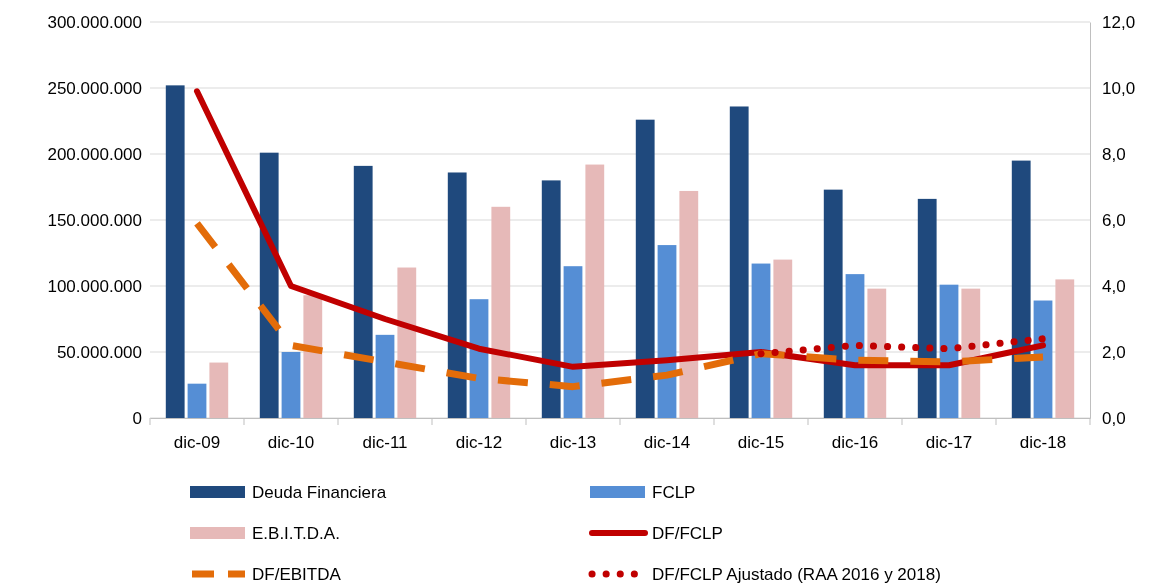  Describe the element at coordinates (573, 443) in the screenshot. I see `x-tick-label: dic-13` at that location.